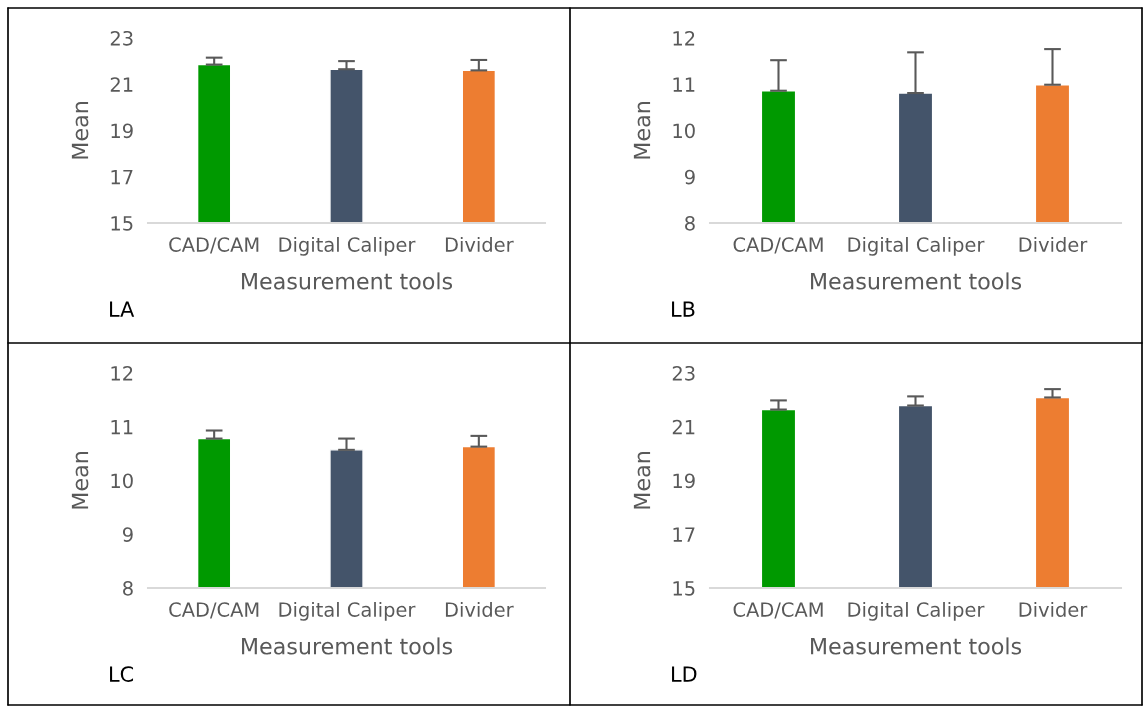 The height and width of the screenshot is (708, 1146). Describe the element at coordinates (122, 309) in the screenshot. I see `text: LA` at that location.